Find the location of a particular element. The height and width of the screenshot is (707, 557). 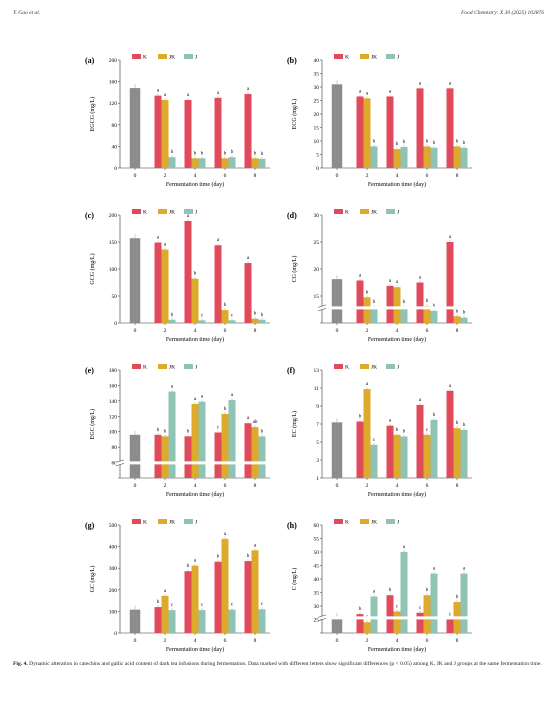

y-tick-label: 13 is located at coordinates (317, 371).